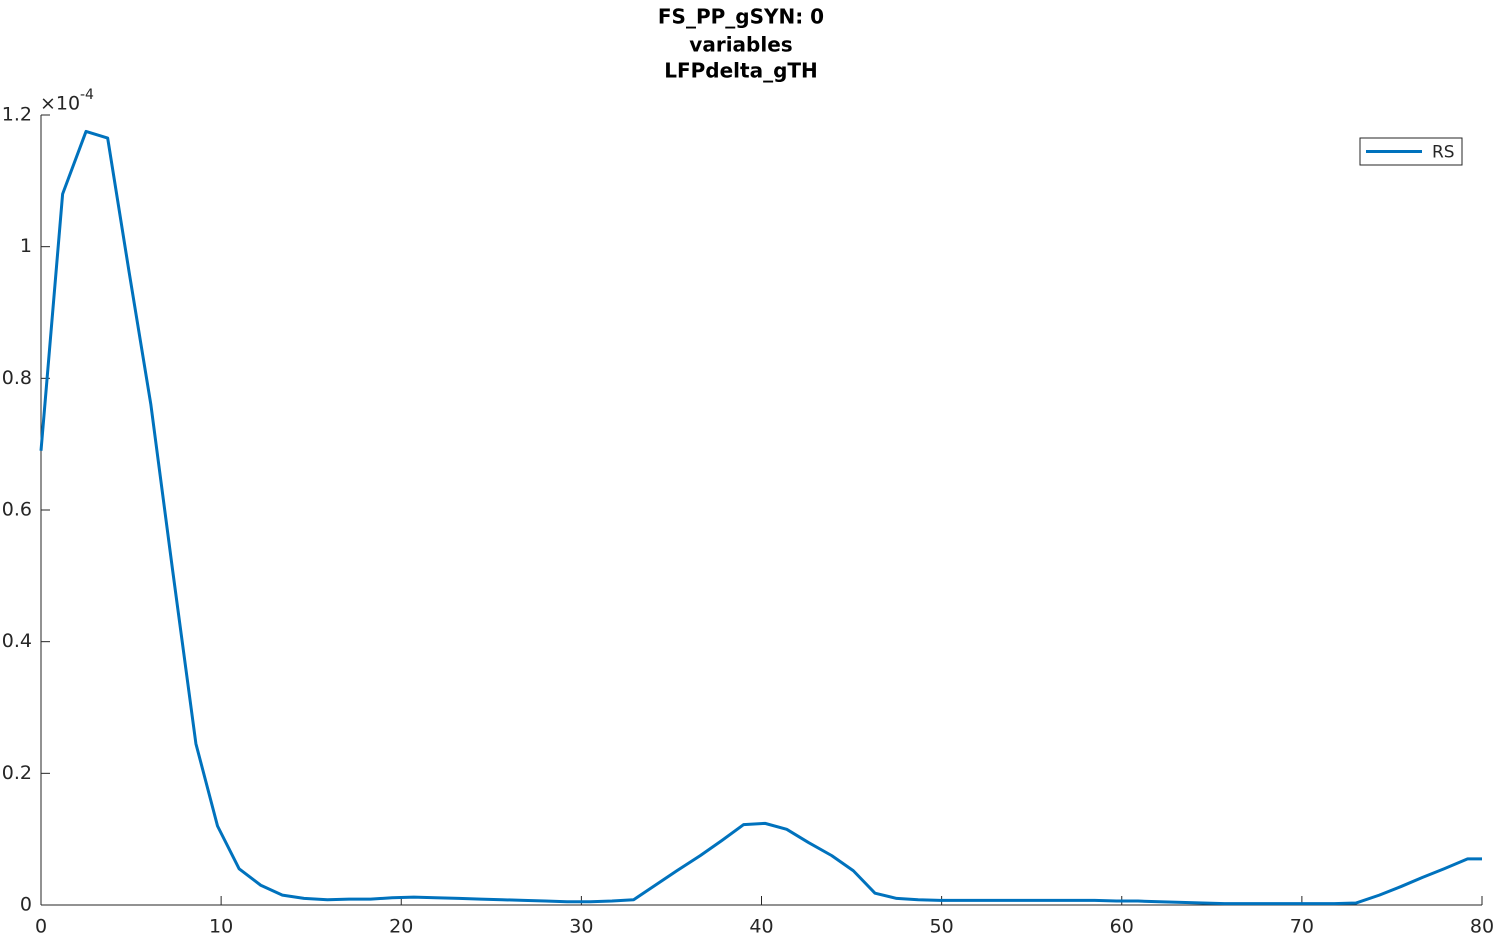 The image size is (1500, 938). What do you see at coordinates (17, 115) in the screenshot?
I see `y-tick-label: 1.2` at bounding box center [17, 115].